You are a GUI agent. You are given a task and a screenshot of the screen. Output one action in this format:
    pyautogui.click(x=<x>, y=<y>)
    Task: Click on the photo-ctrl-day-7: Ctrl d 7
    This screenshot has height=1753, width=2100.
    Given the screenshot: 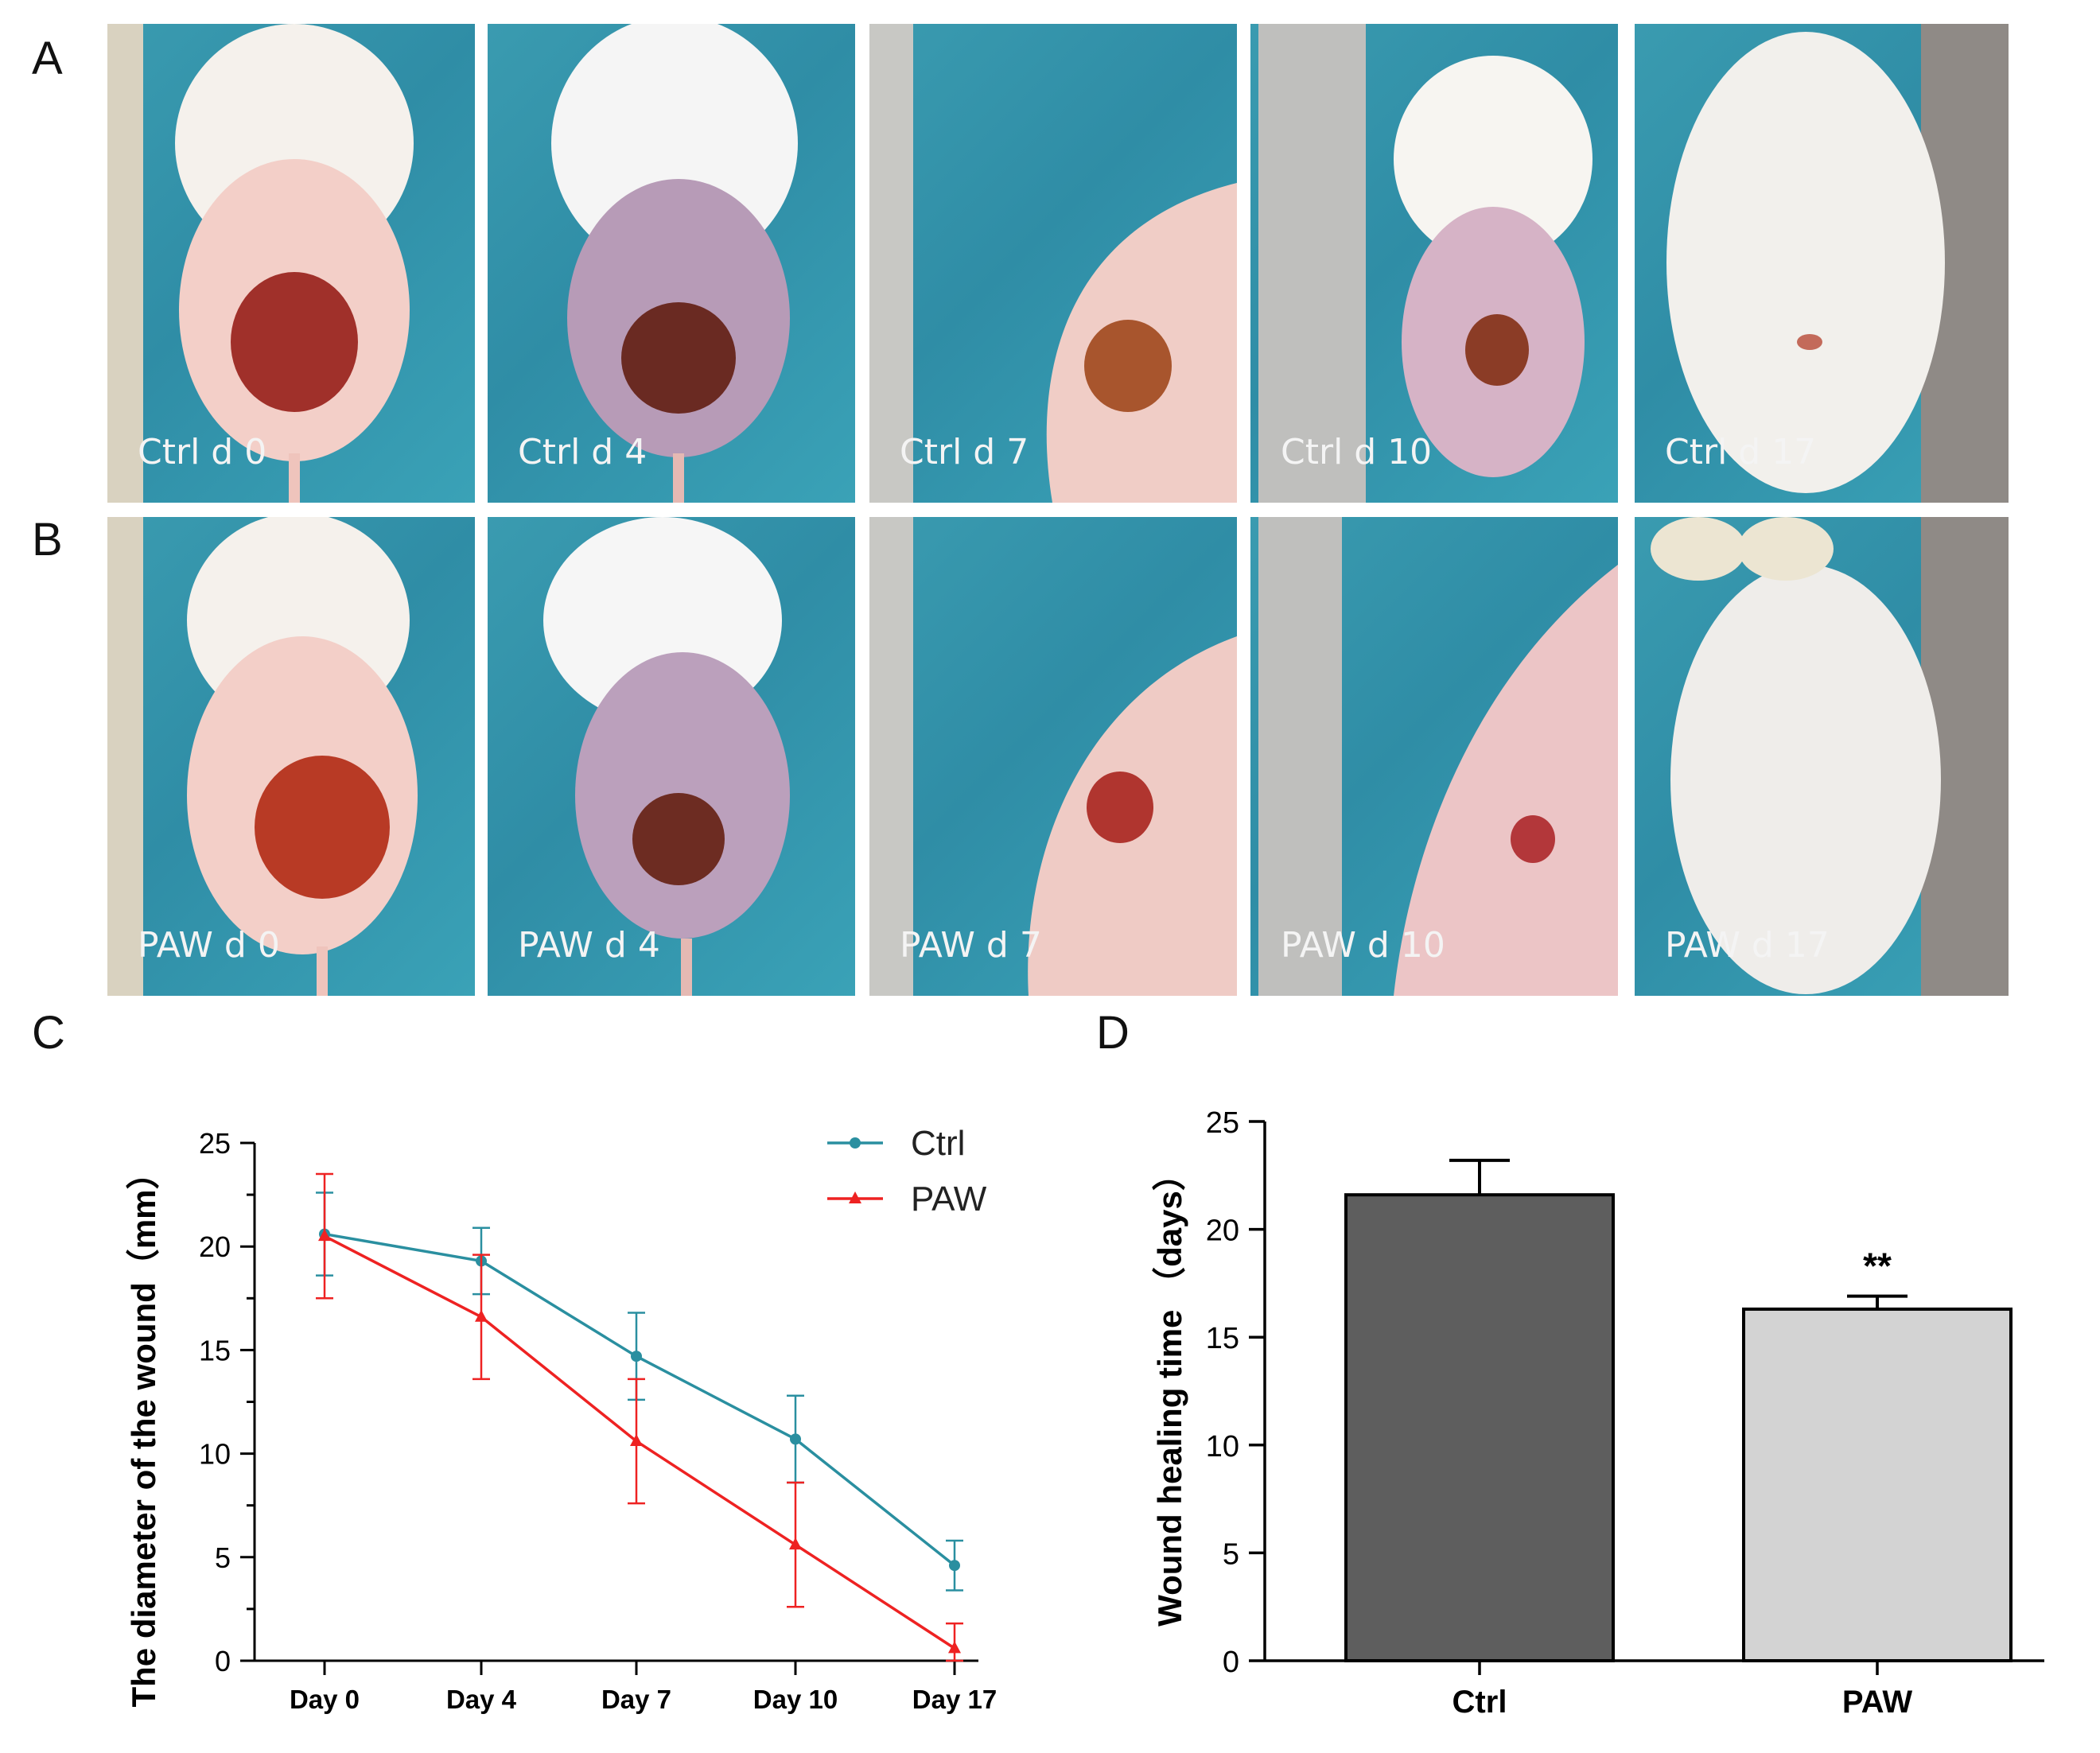 What is the action you would take?
    pyautogui.click(x=1053, y=264)
    